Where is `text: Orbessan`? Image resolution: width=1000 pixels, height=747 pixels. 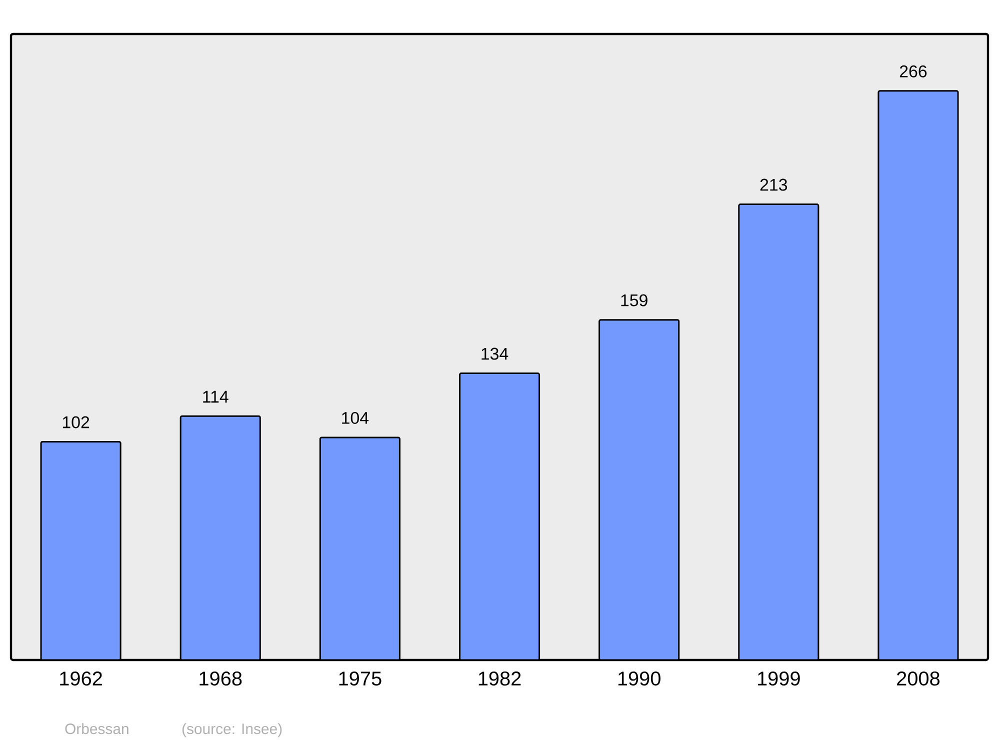
text: Orbessan is located at coordinates (96, 728).